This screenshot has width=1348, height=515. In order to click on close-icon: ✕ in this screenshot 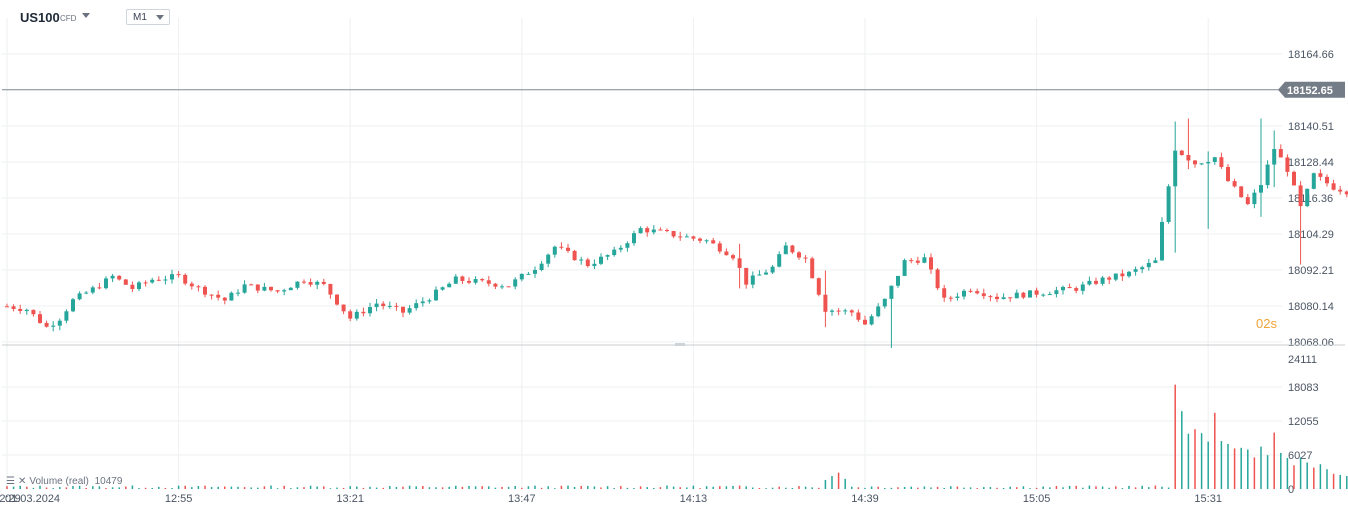, I will do `click(22, 481)`.